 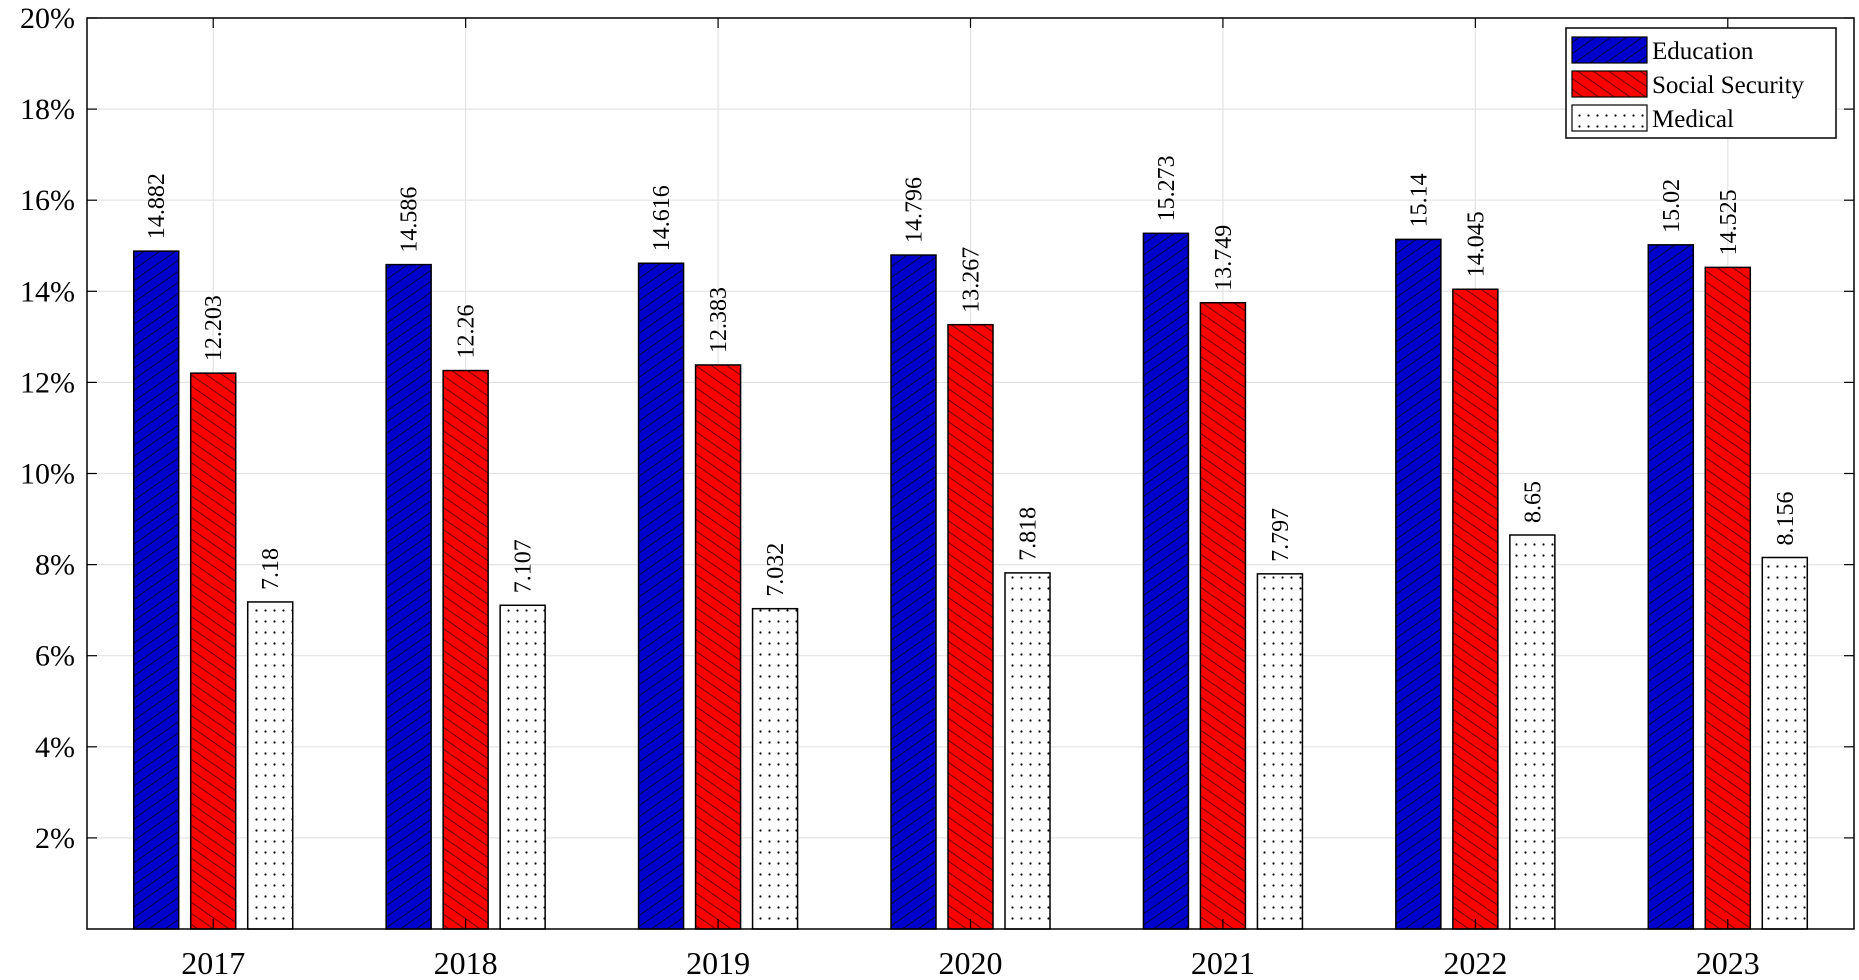 I want to click on bar-education-2020, so click(x=913, y=592).